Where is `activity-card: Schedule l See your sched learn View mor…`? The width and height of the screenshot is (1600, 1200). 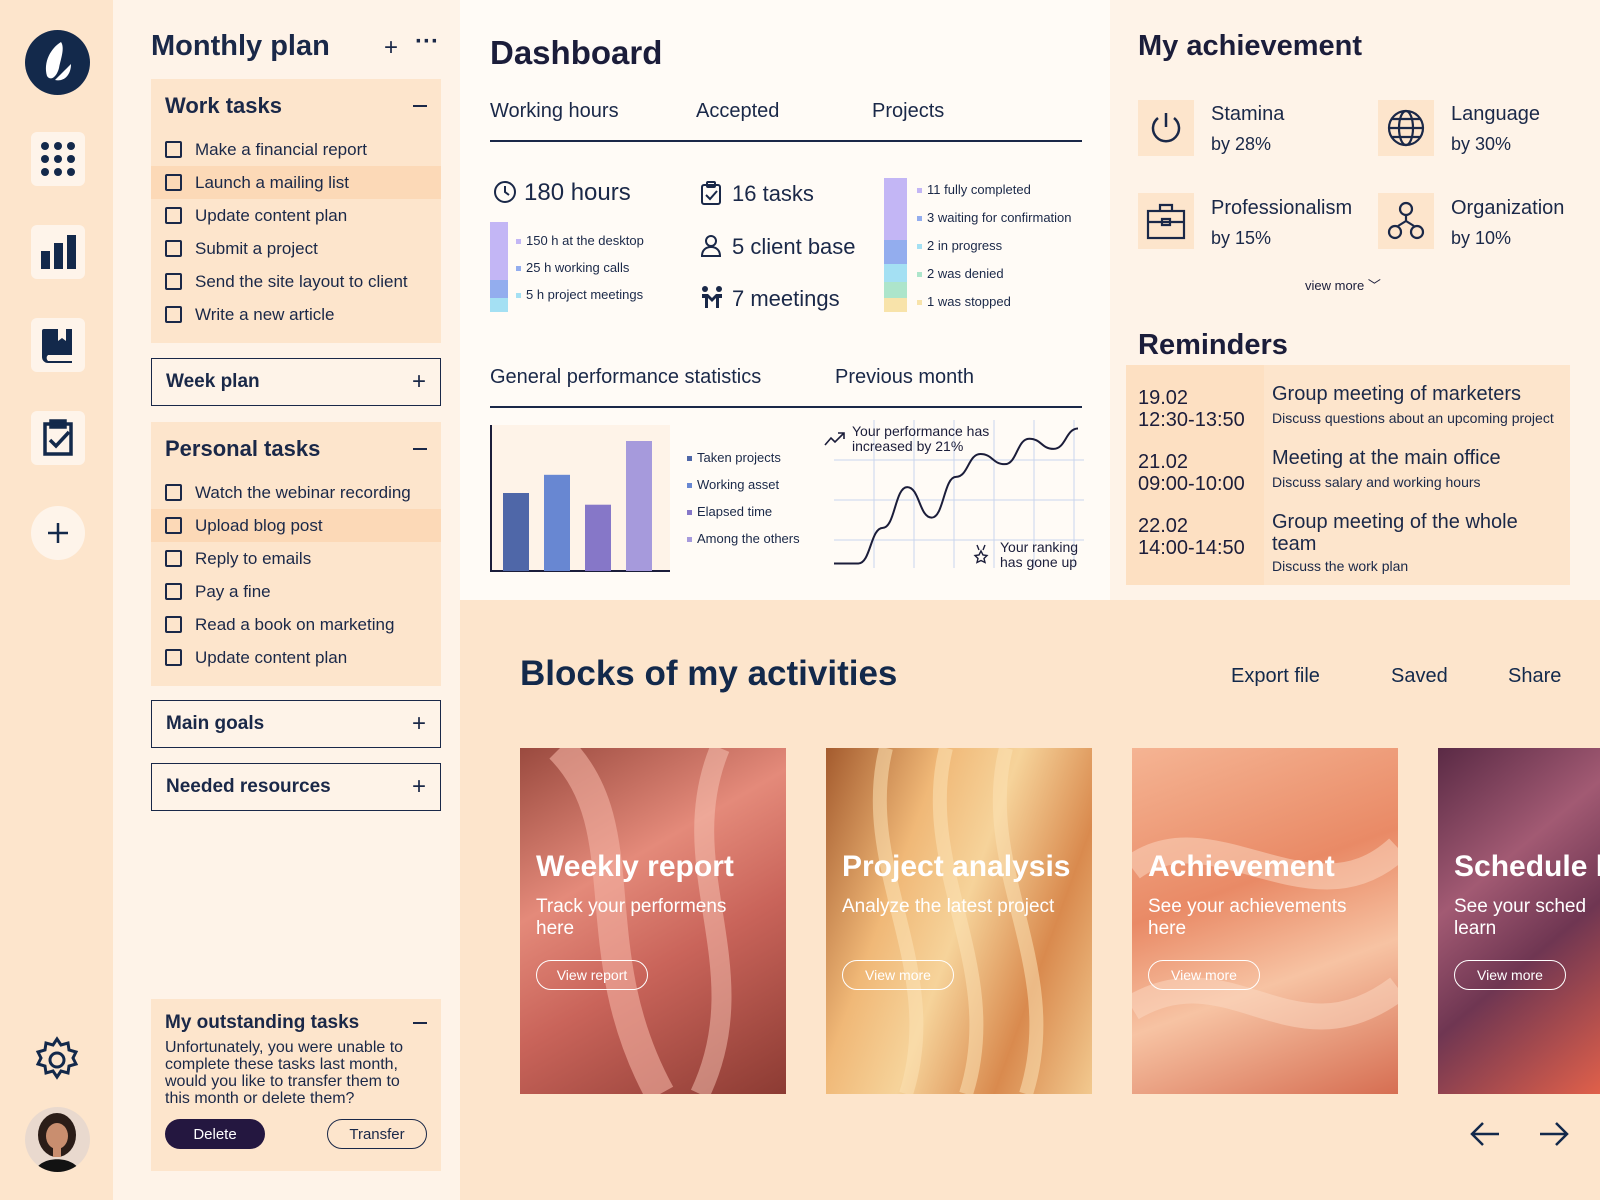 activity-card: Schedule l See your sched learn View mor… is located at coordinates (1519, 921).